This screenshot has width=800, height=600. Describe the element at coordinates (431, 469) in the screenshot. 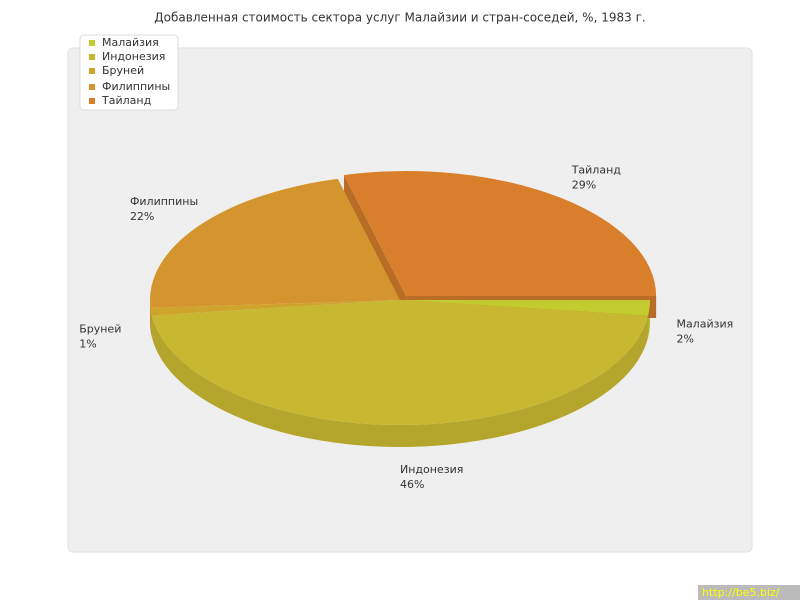

I see `slice-label: Индонезия` at that location.